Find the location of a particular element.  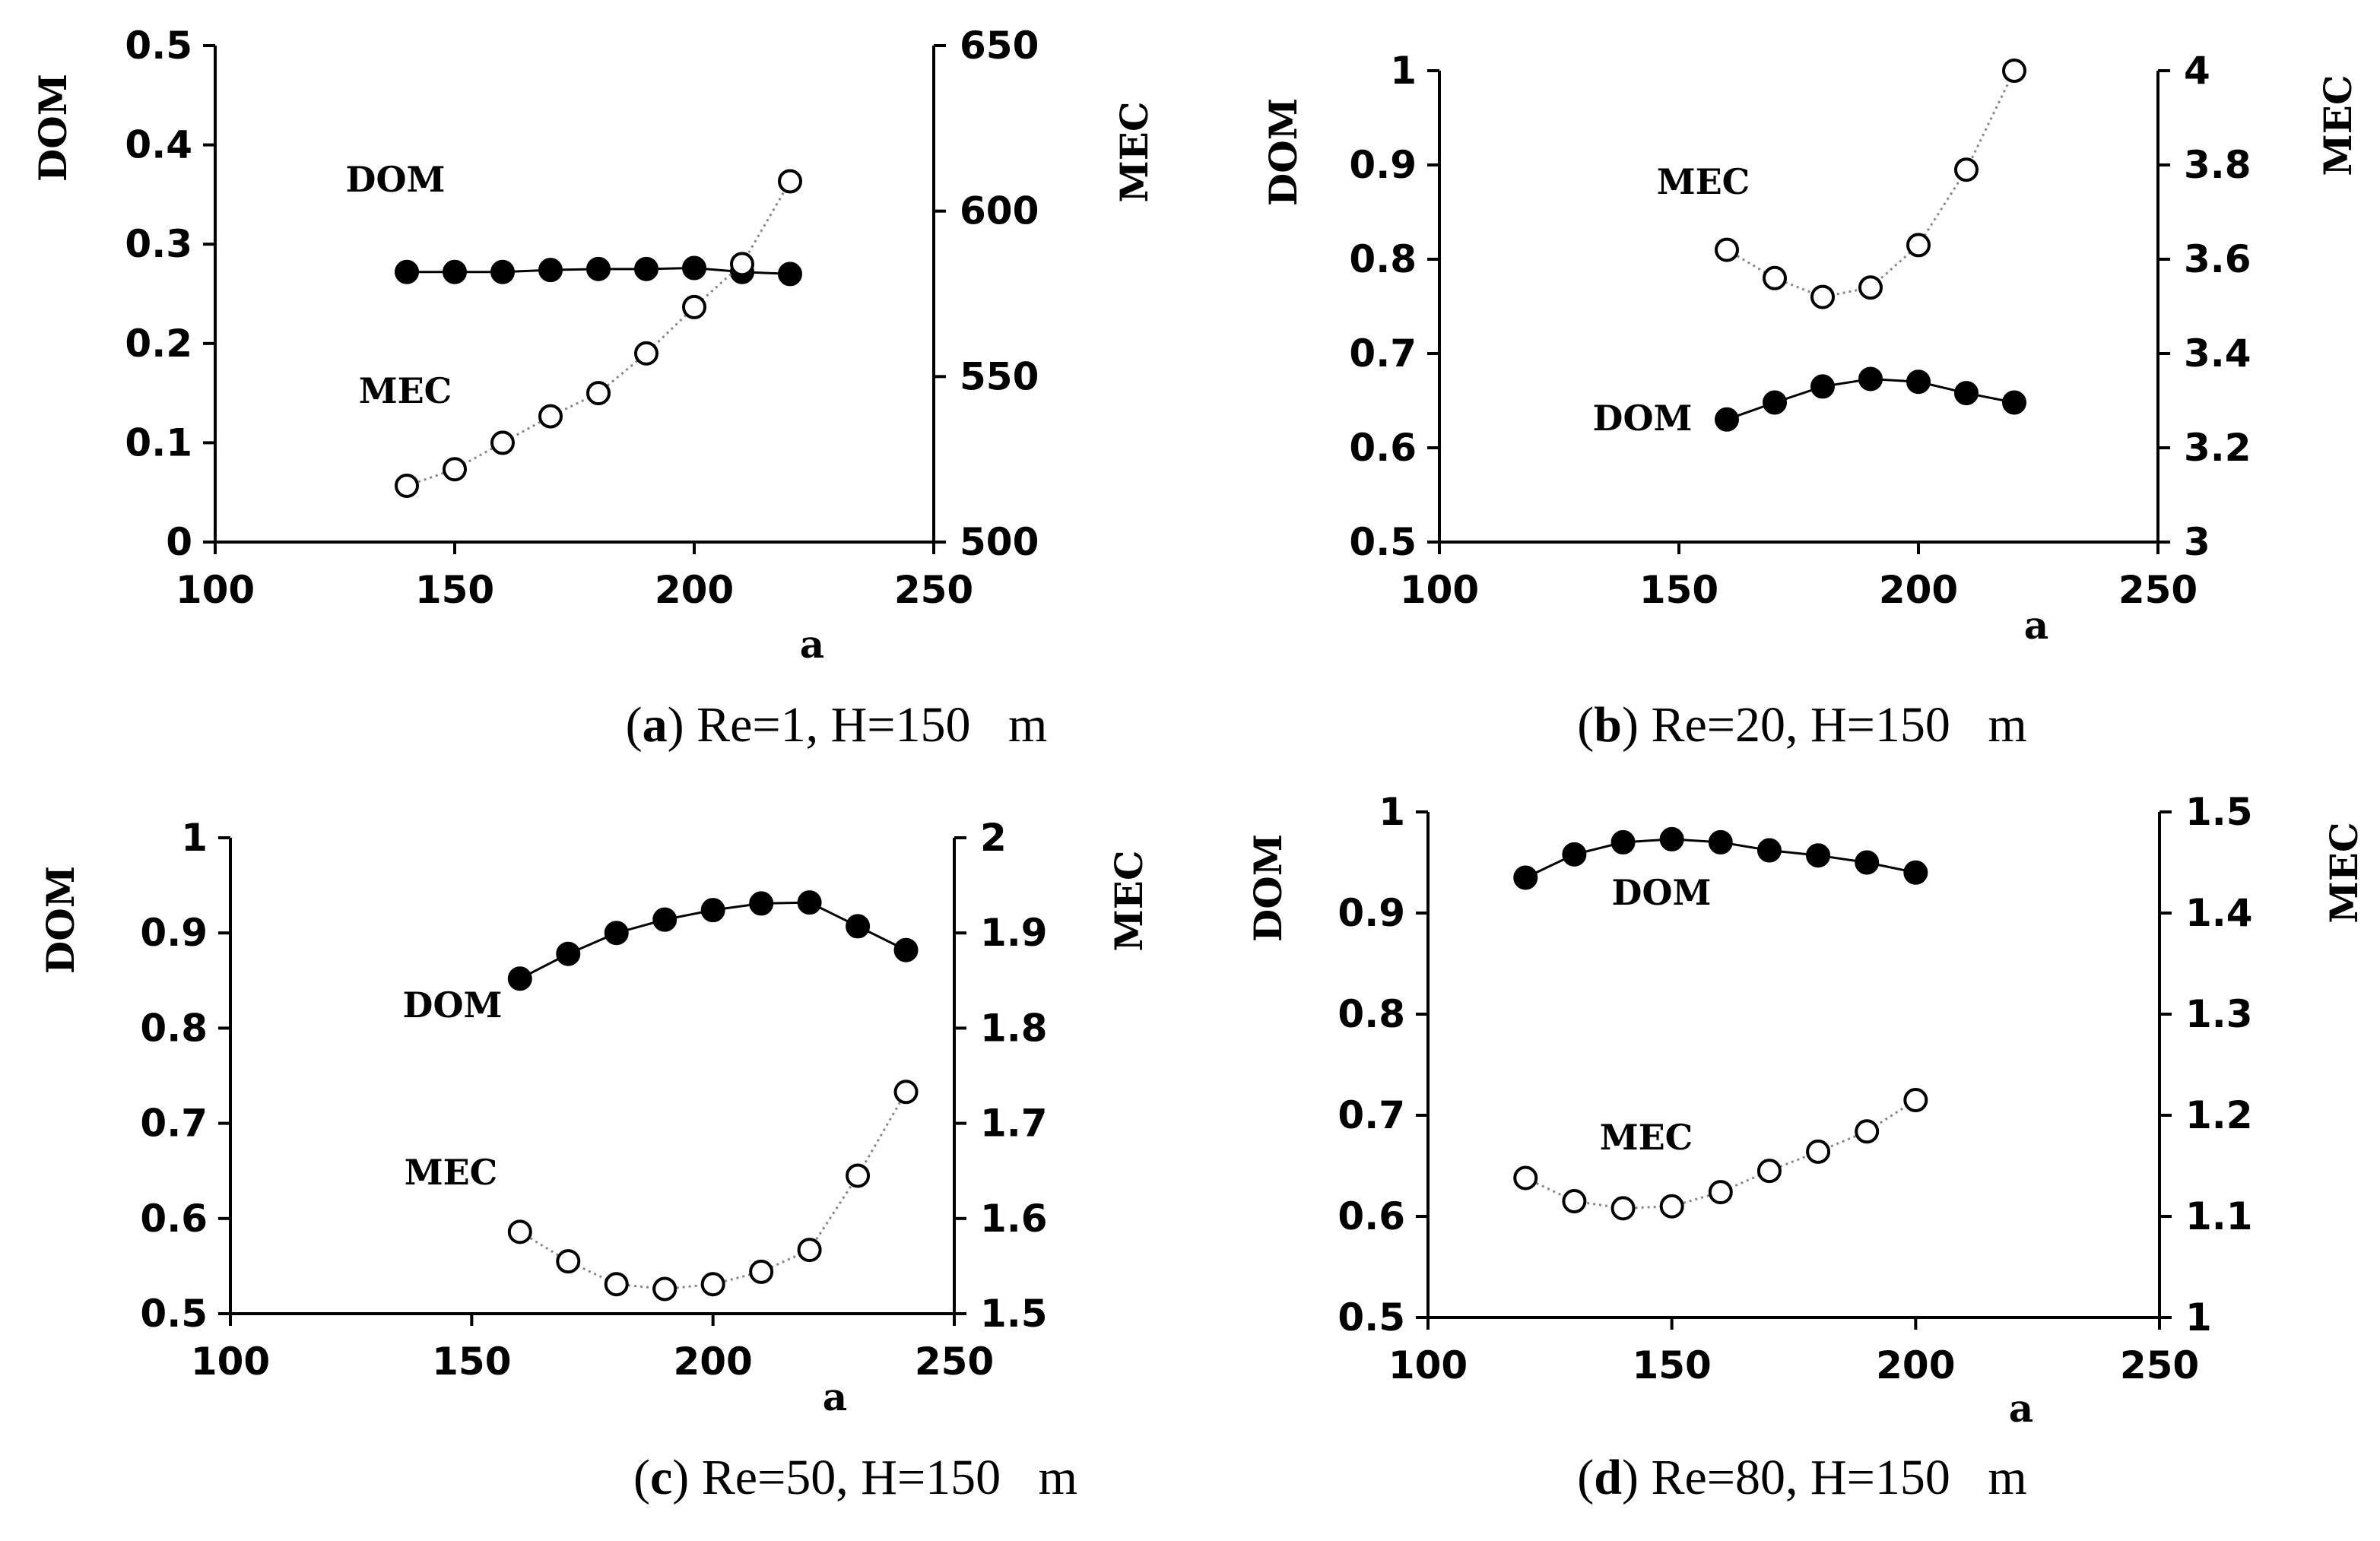

panel-letter: a is located at coordinates (655, 725).